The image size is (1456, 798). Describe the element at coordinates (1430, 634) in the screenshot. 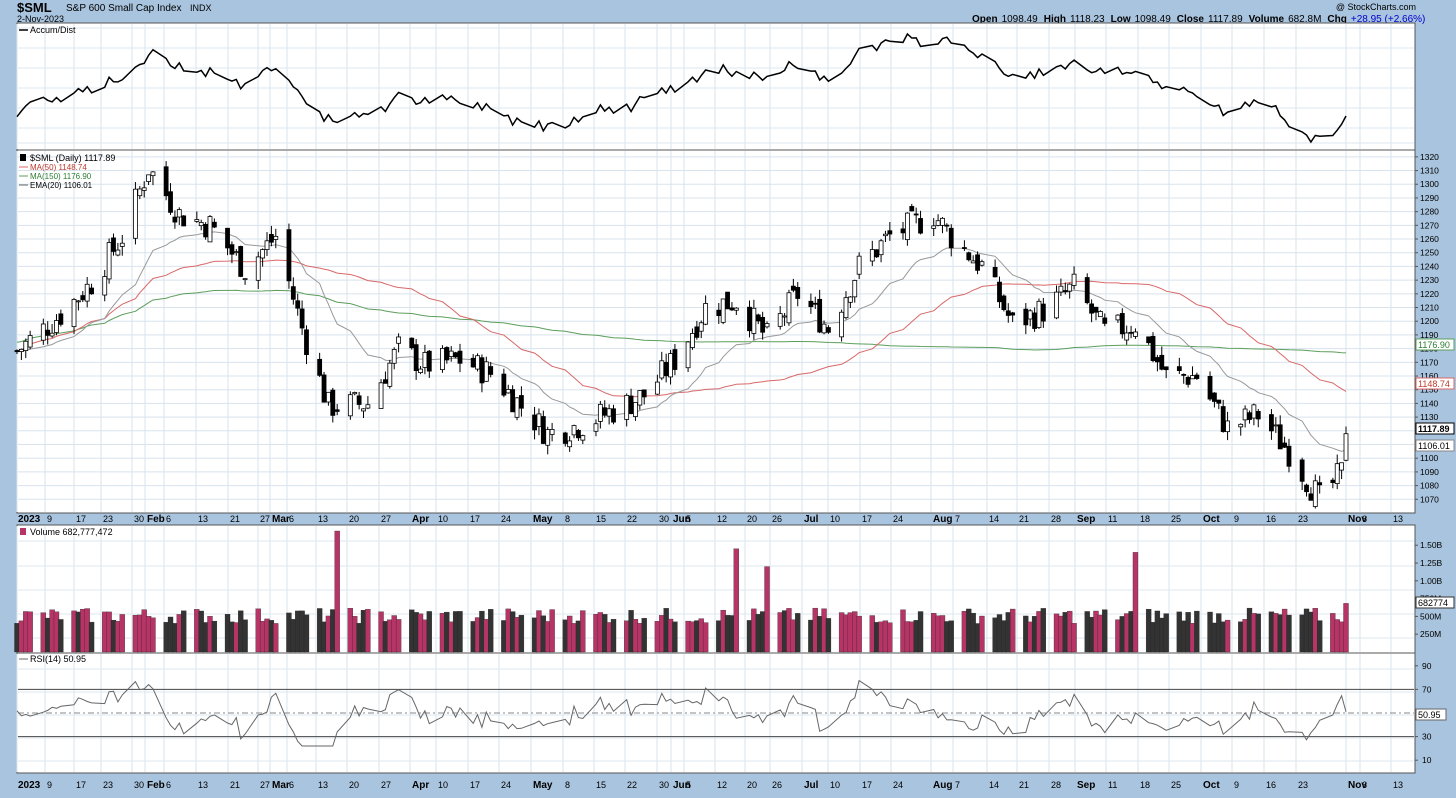

I see `volume-tick-label: 250M` at that location.